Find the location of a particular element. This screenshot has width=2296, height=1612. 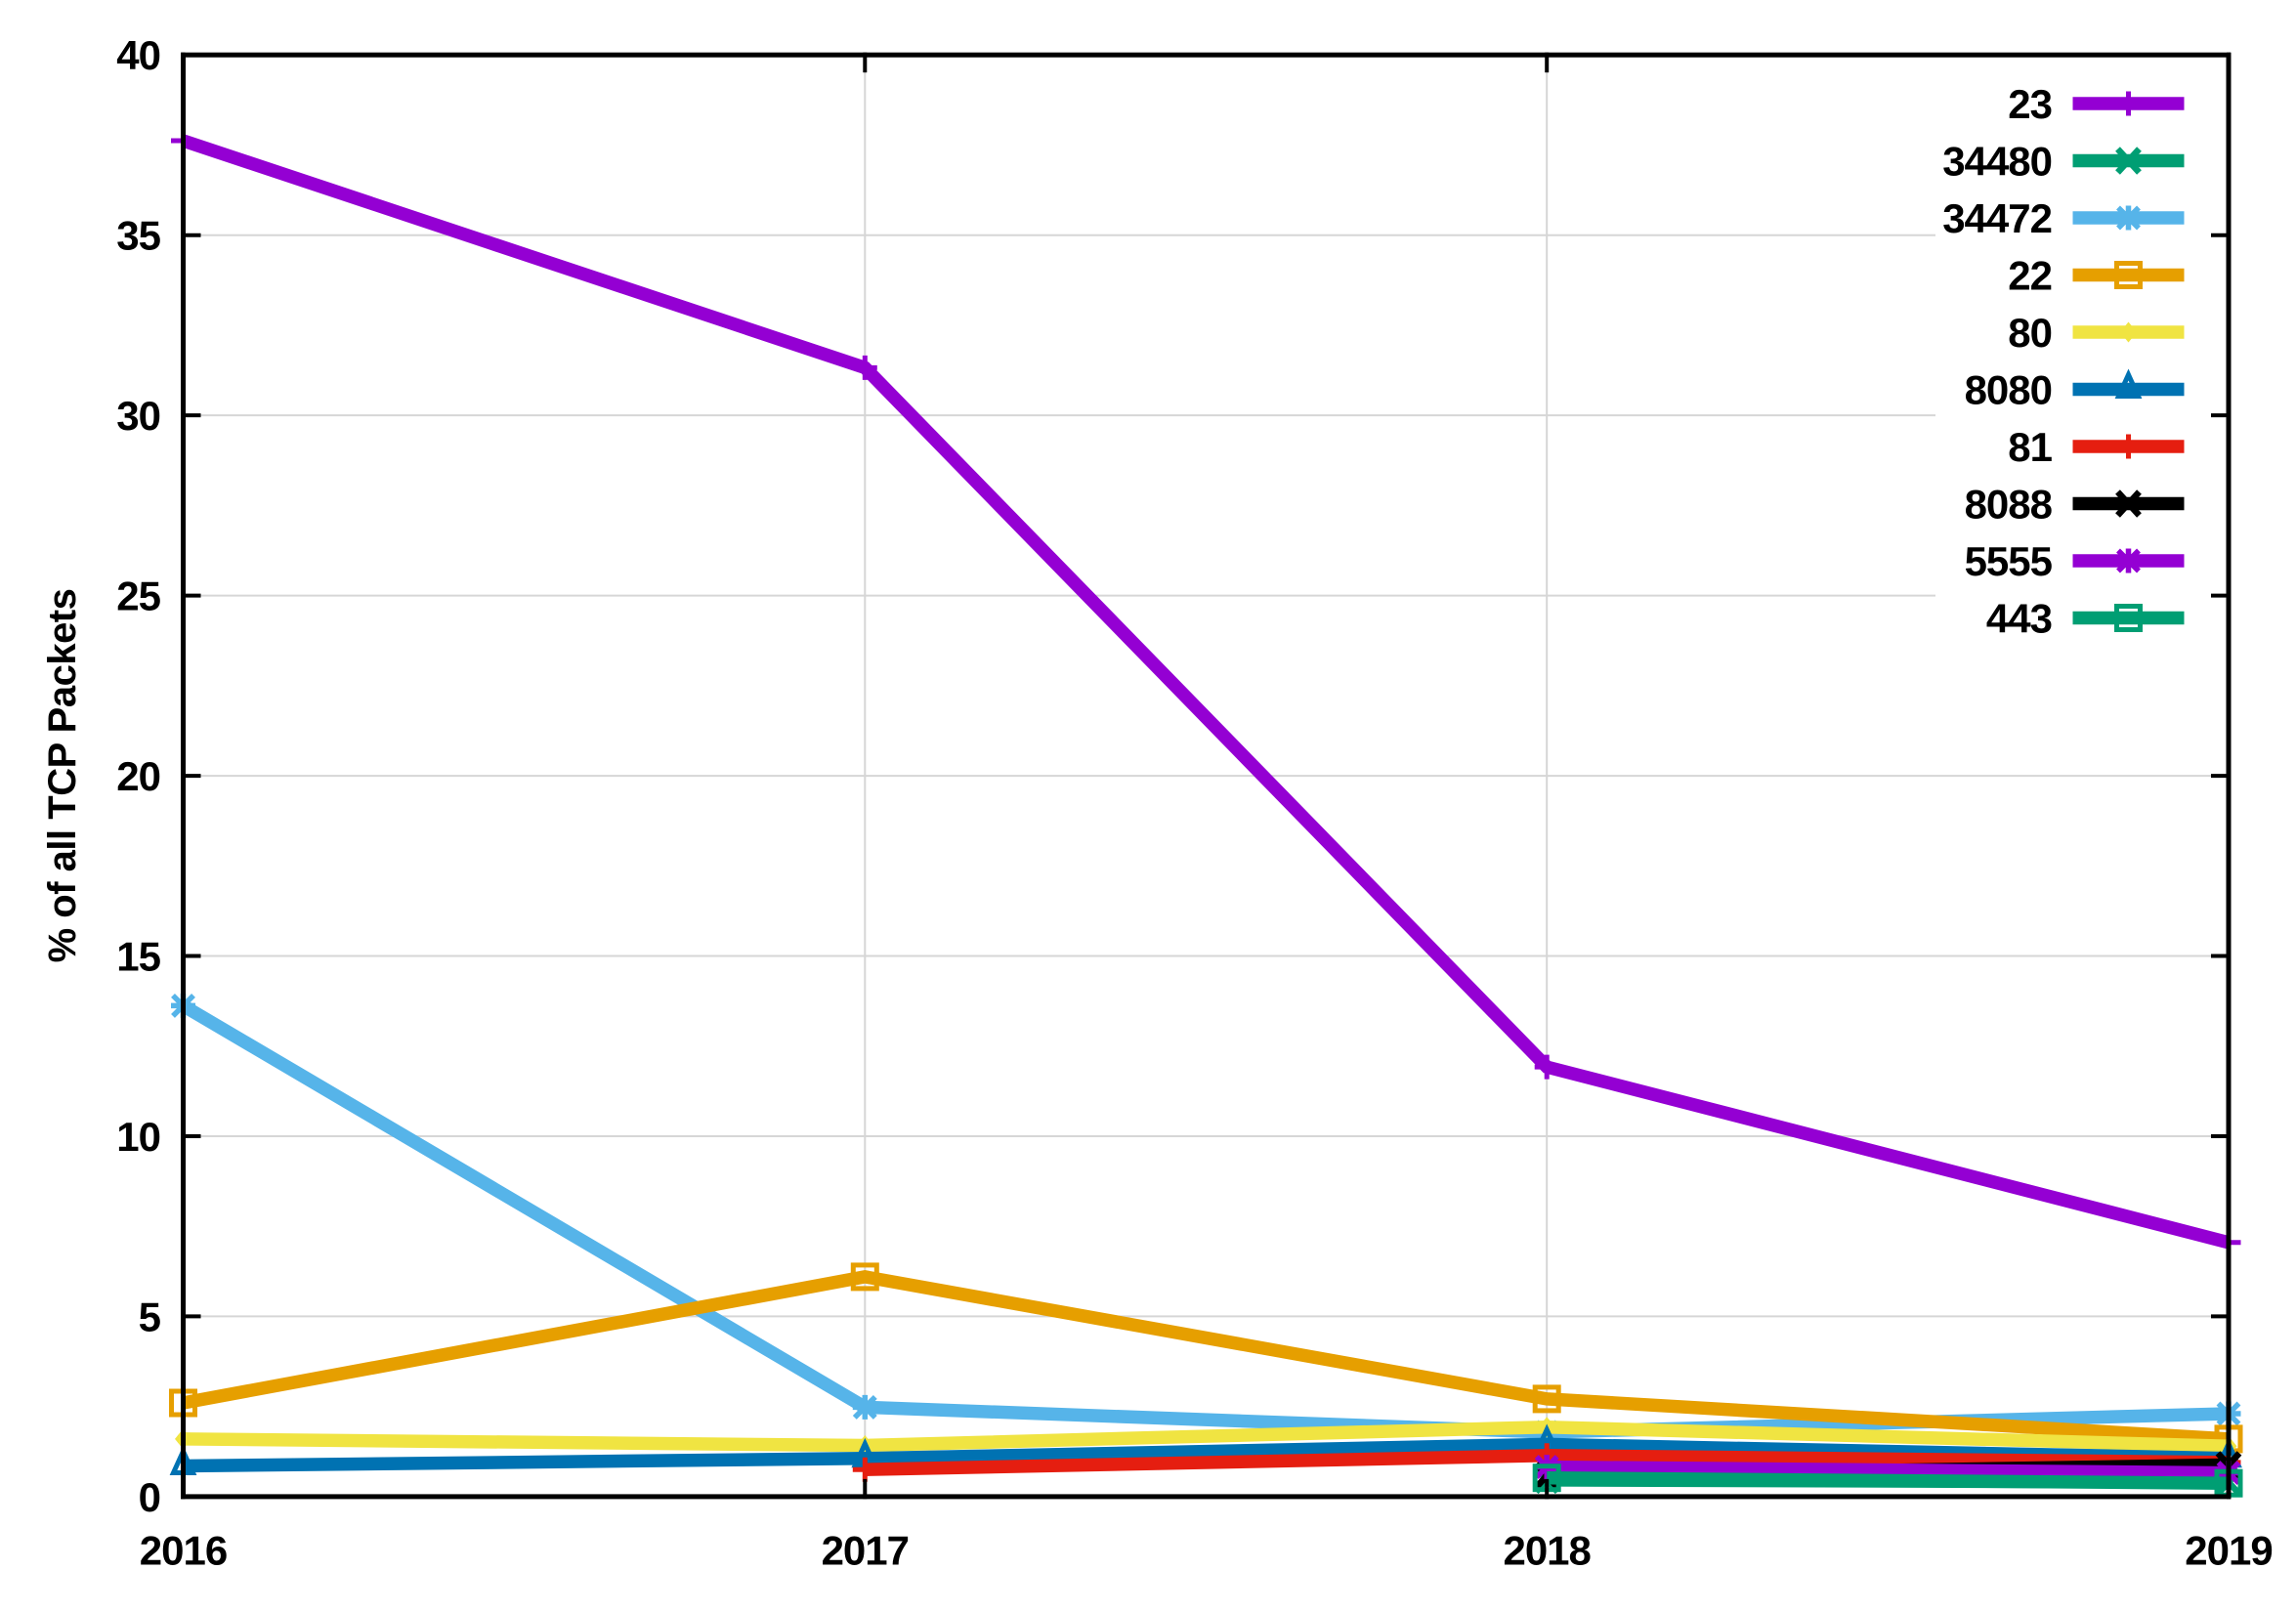

svg-text: 22 is located at coordinates (2030, 276).